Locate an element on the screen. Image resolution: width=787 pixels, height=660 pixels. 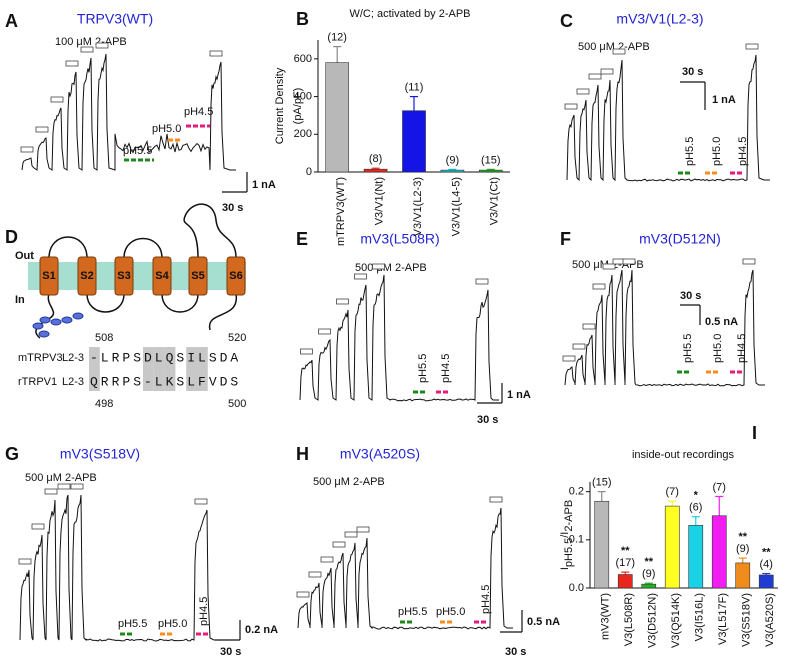
panel-letter: B is located at coordinates (302, 19).